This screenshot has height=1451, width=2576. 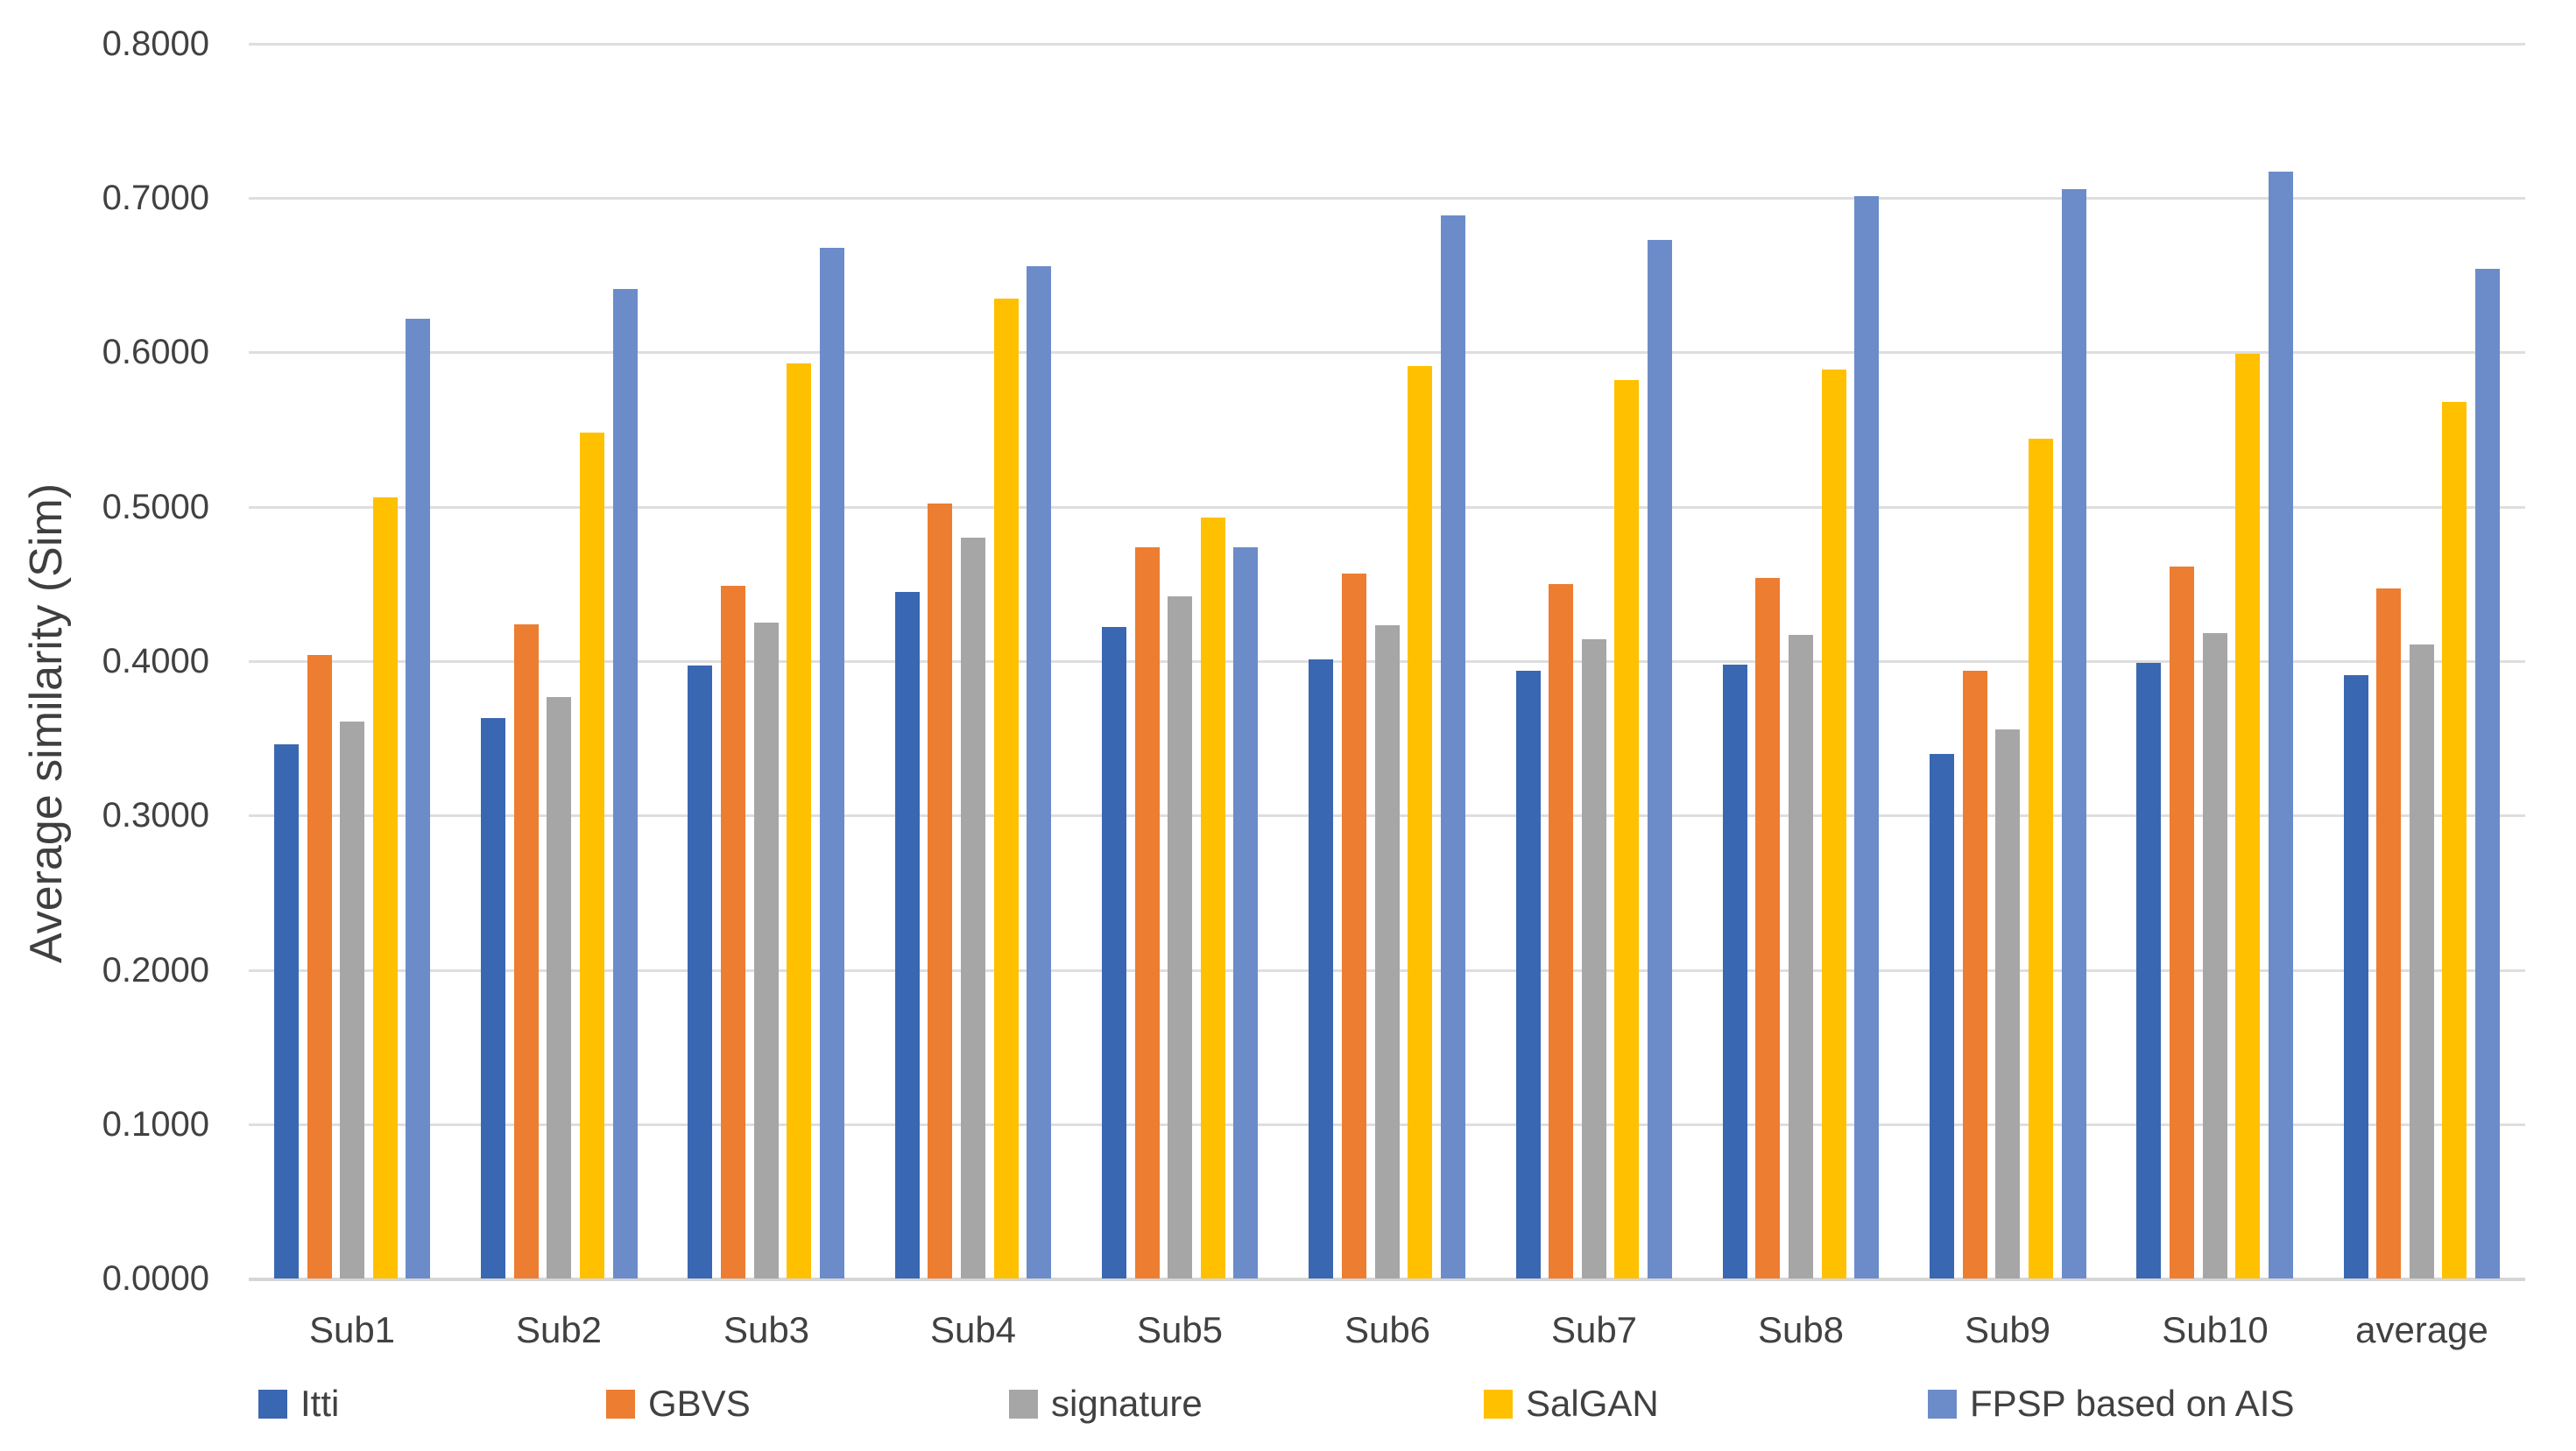 I want to click on y-tick-label: 0.0000, so click(x=155, y=1278).